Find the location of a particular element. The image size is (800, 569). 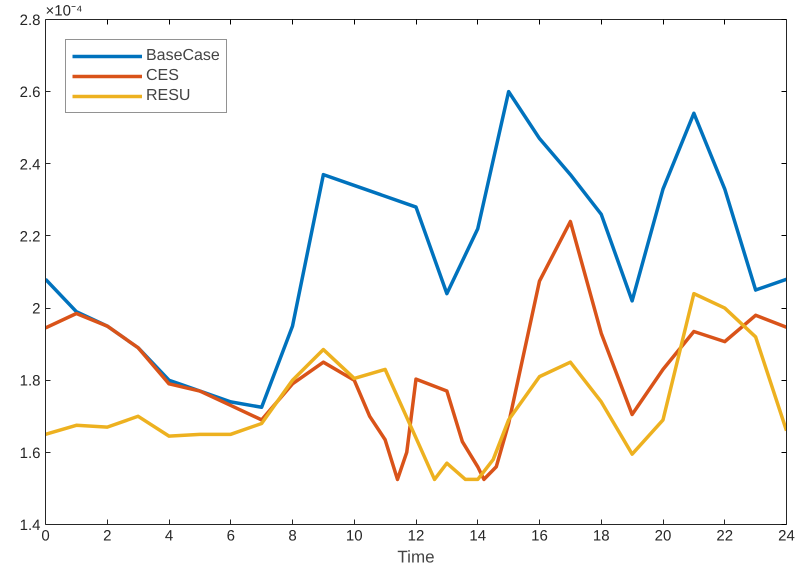

legend-label: CES is located at coordinates (162, 76).